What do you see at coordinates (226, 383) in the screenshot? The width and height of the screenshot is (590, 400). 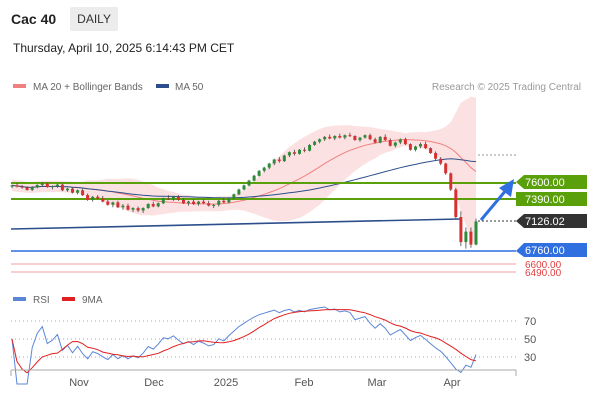 I see `x-tick-label: 2025` at bounding box center [226, 383].